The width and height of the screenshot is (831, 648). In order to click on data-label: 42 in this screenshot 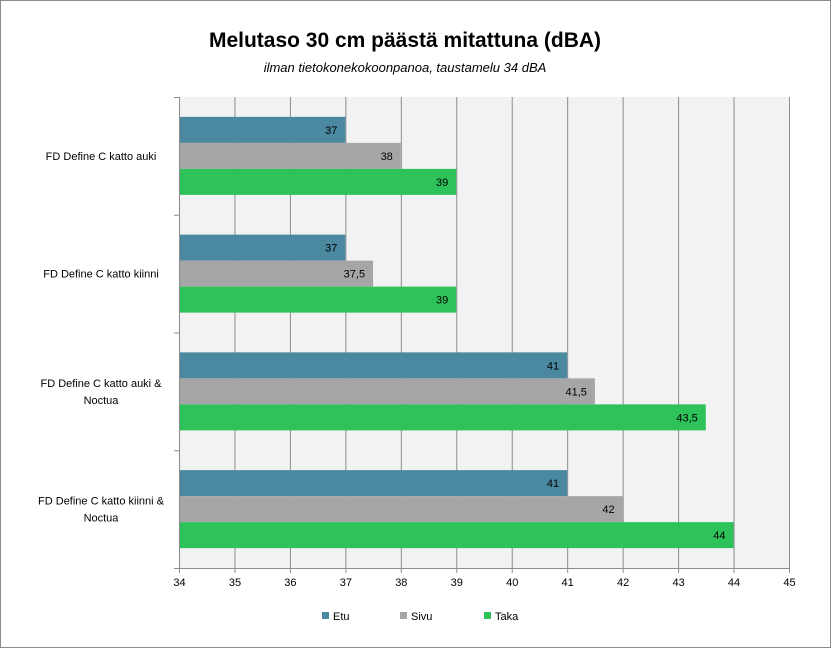, I will do `click(608, 510)`.